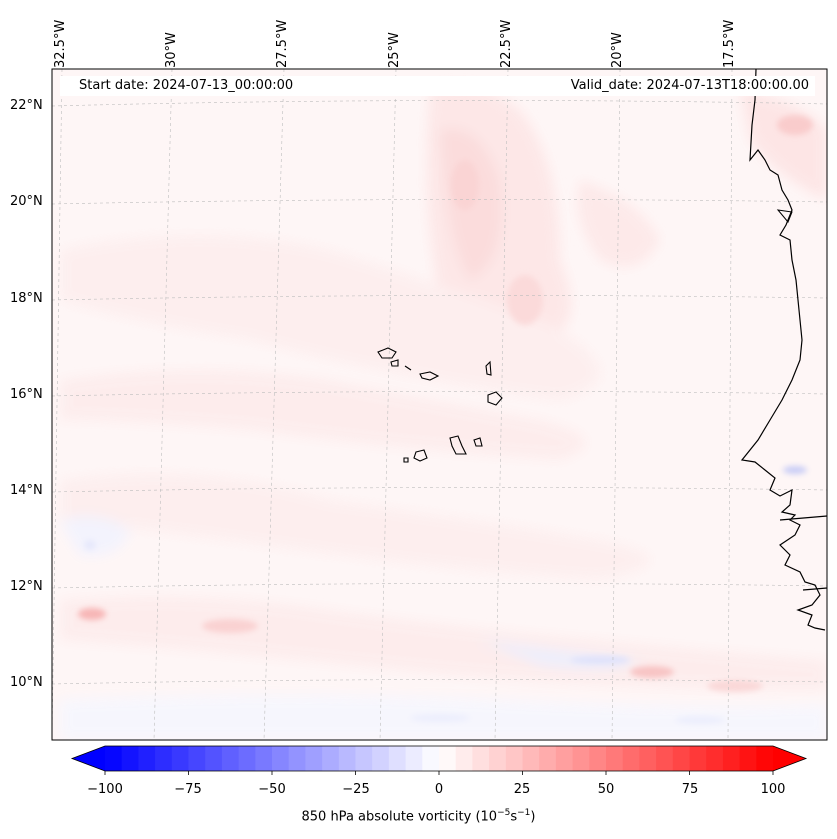  I want to click on lat-label: 16°N, so click(26, 394).